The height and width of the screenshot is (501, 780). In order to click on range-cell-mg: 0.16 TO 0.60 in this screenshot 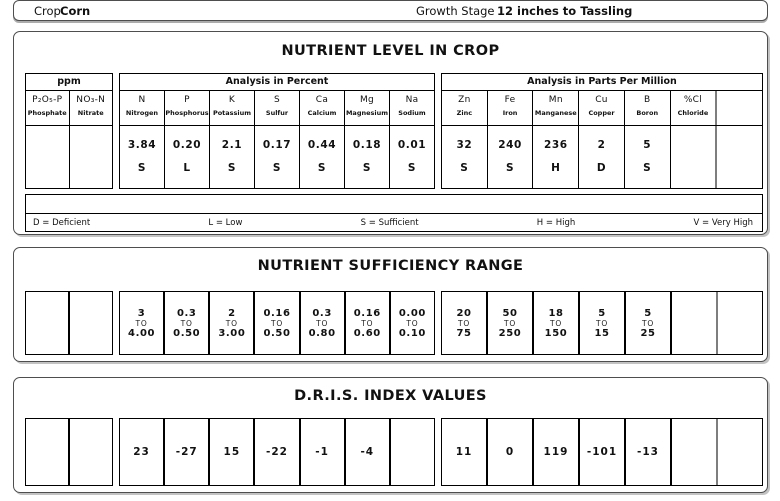, I will do `click(366, 323)`.